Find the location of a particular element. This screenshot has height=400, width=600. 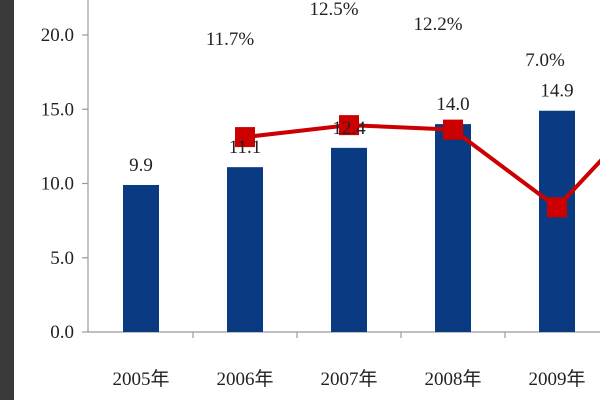

line-value-label: 7.0% is located at coordinates (545, 60).